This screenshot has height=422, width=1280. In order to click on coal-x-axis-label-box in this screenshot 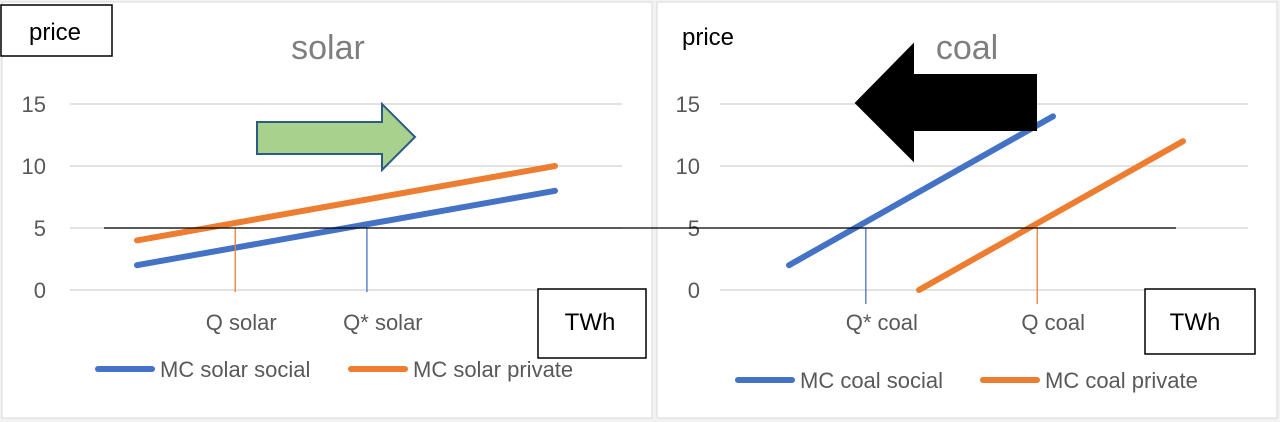, I will do `click(1200, 321)`.